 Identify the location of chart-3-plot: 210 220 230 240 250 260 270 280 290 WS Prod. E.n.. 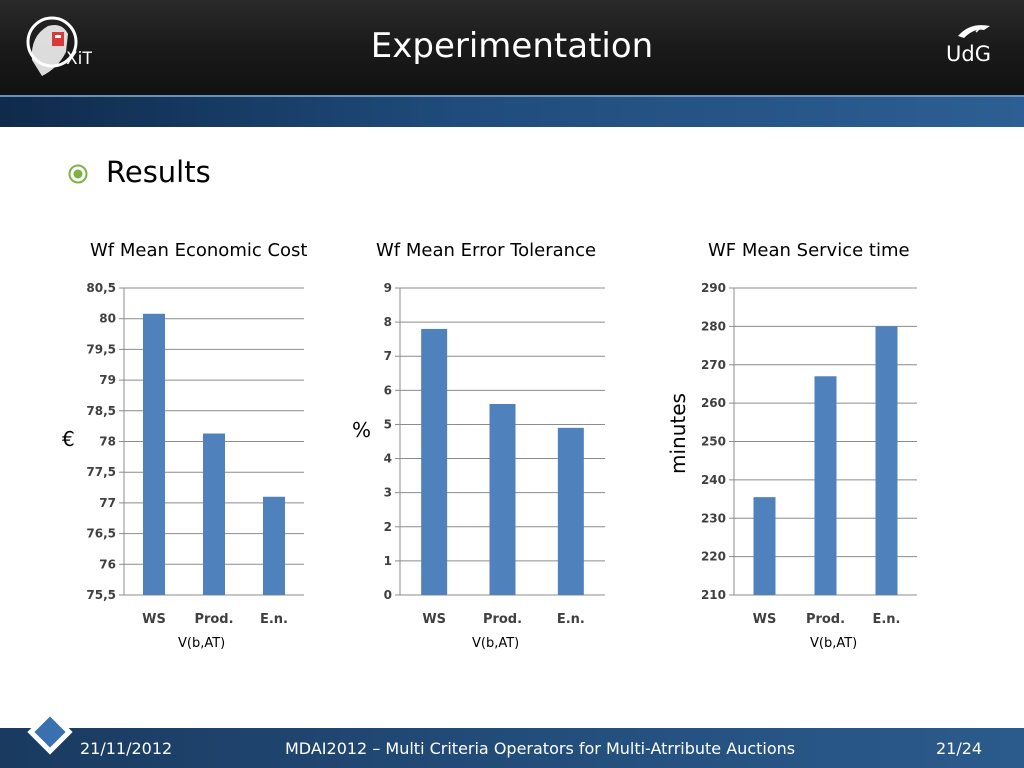
(809, 454).